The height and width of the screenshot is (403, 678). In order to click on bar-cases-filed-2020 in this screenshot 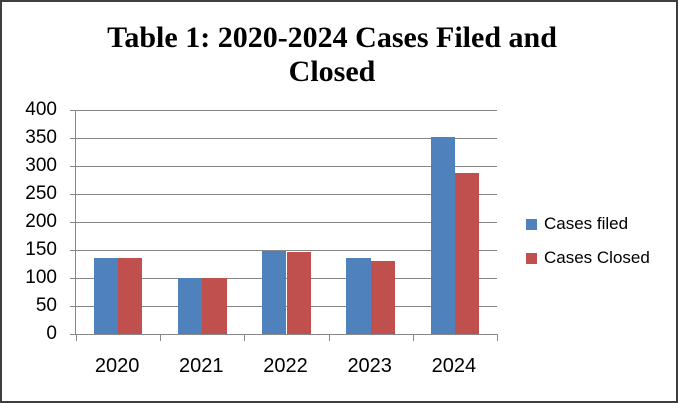, I will do `click(106, 296)`.